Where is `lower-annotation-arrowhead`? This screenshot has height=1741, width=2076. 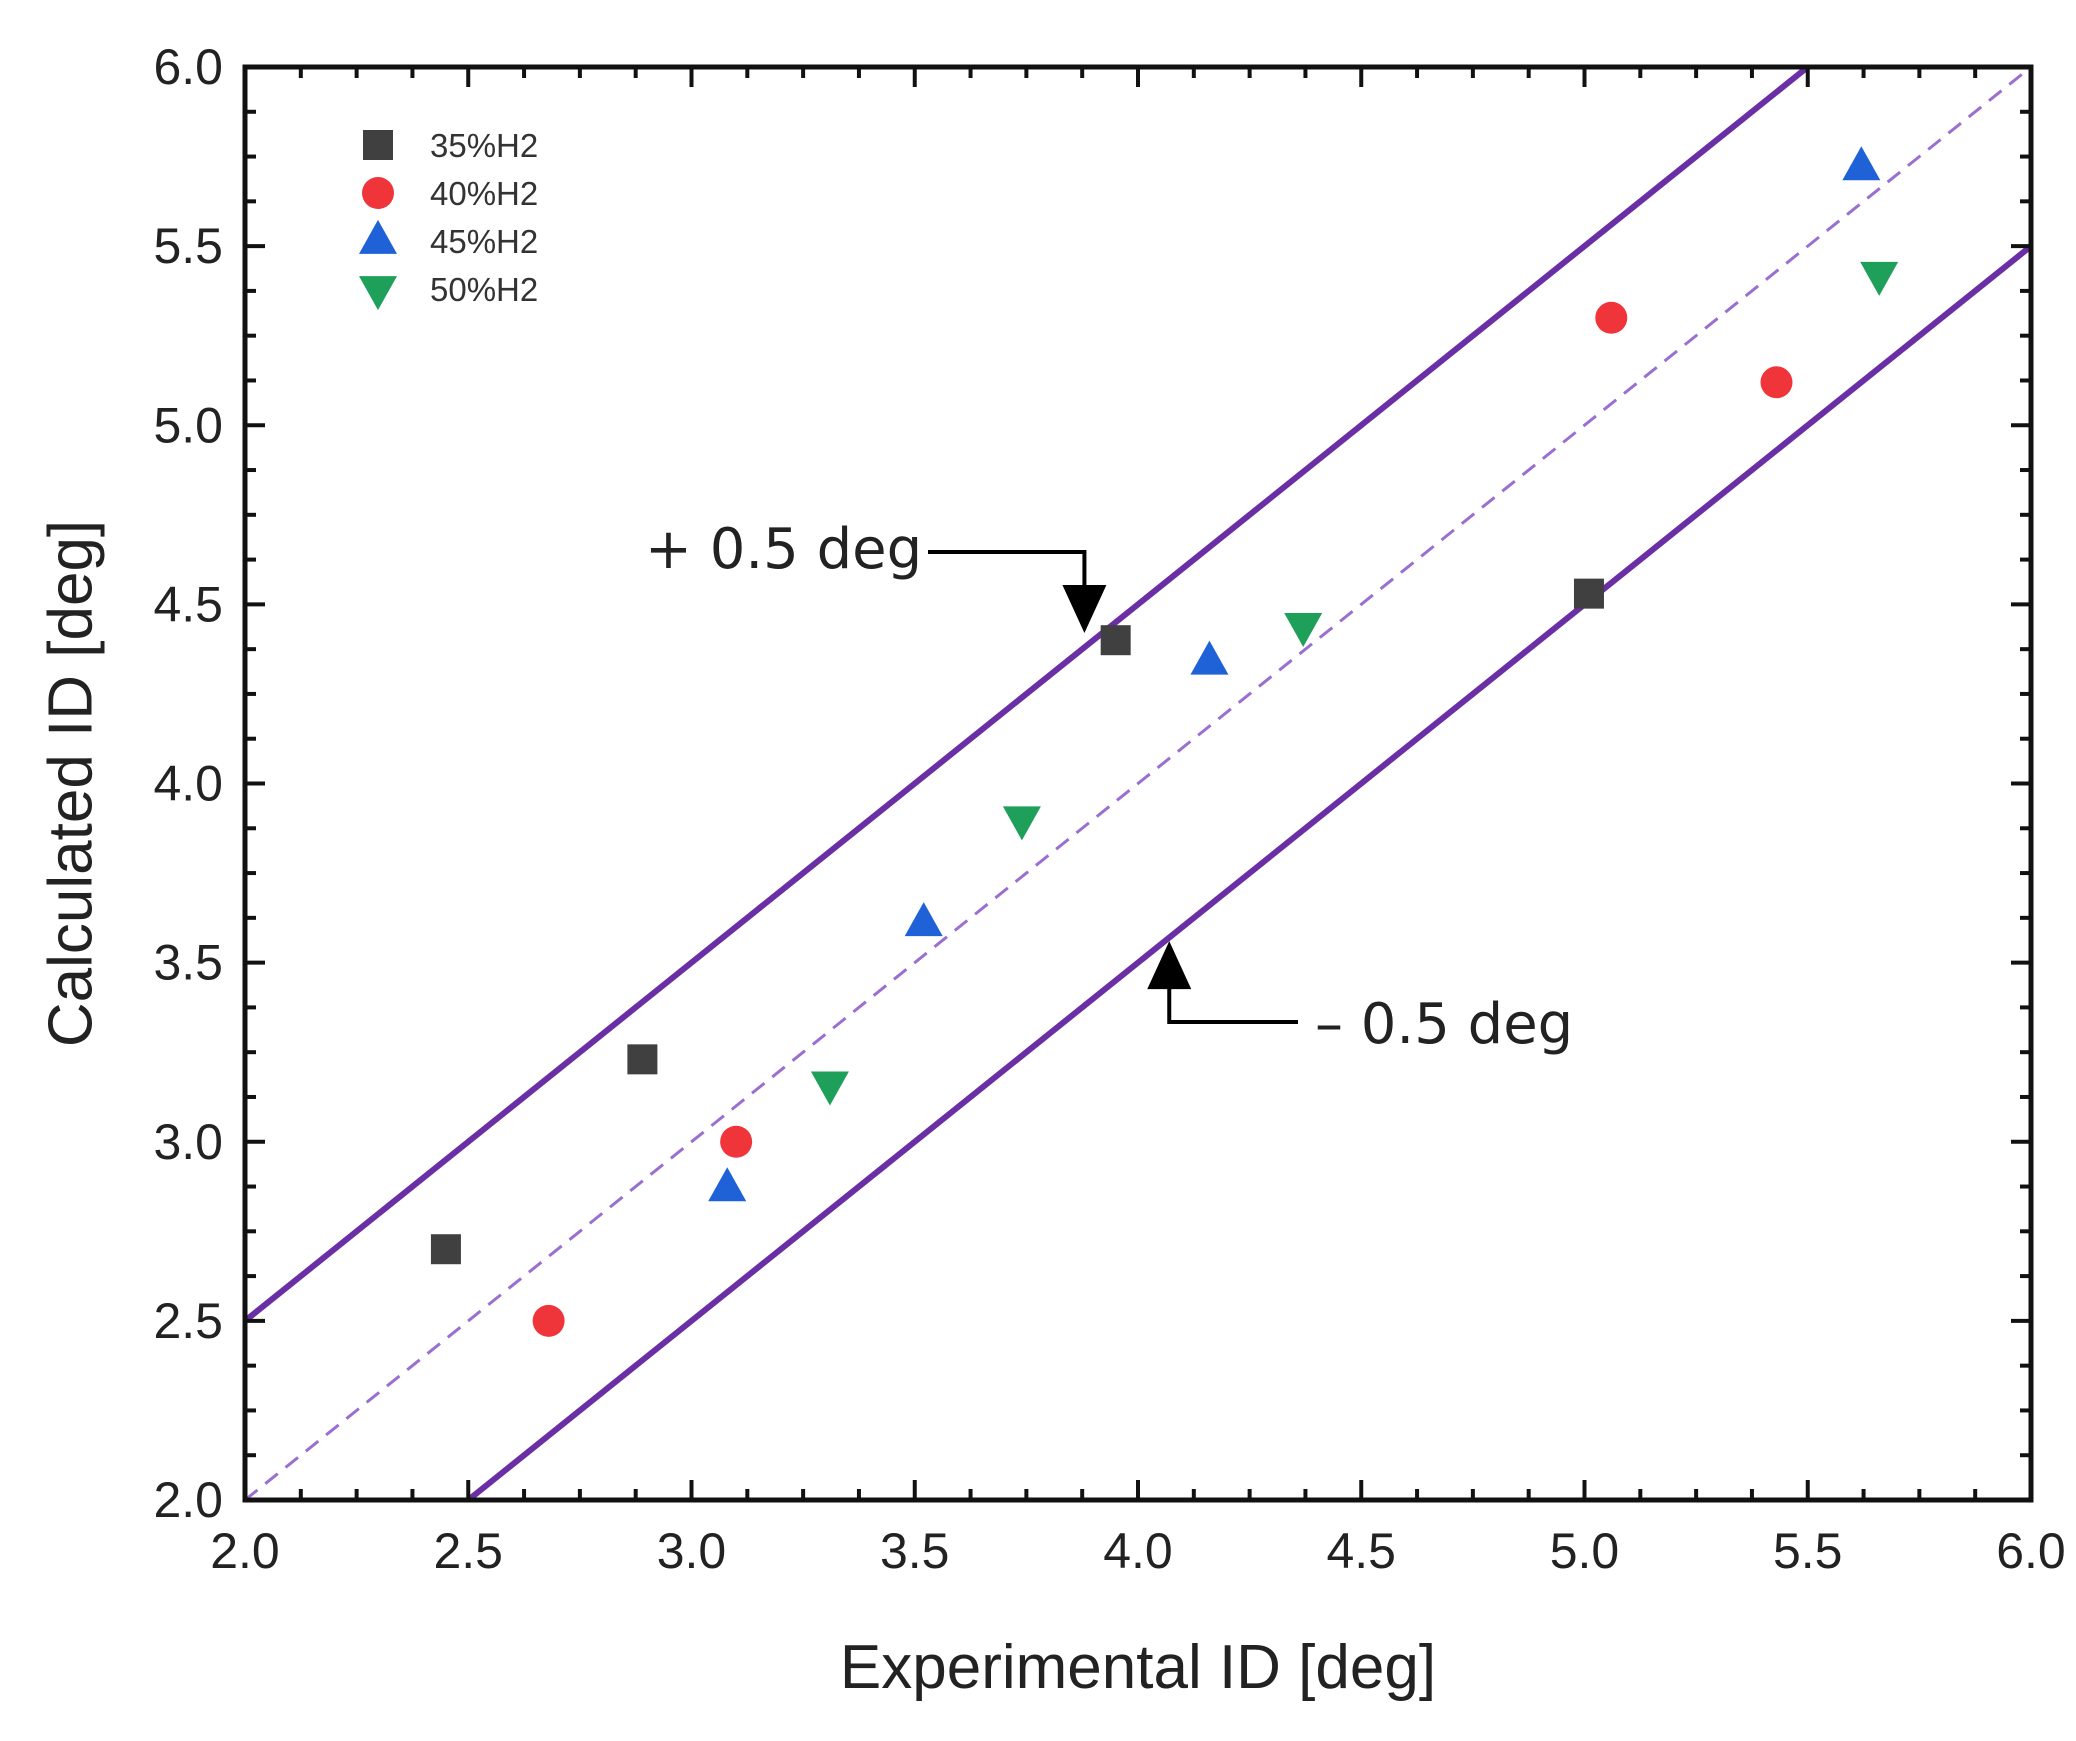 lower-annotation-arrowhead is located at coordinates (1169, 965).